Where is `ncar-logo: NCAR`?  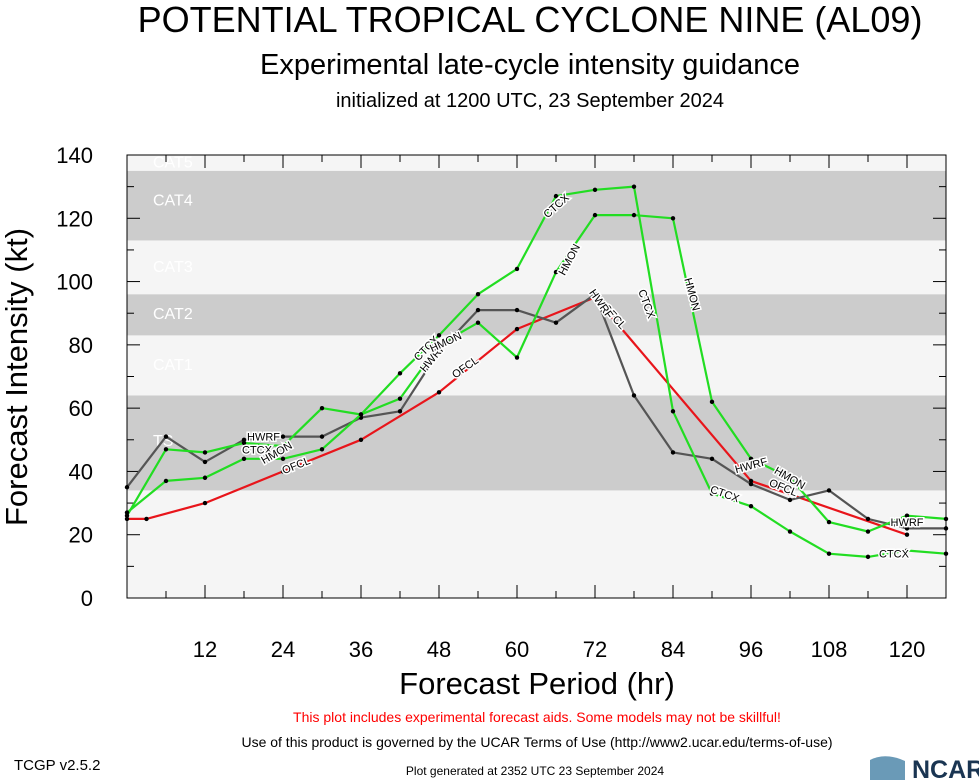
ncar-logo: NCAR is located at coordinates (924, 768).